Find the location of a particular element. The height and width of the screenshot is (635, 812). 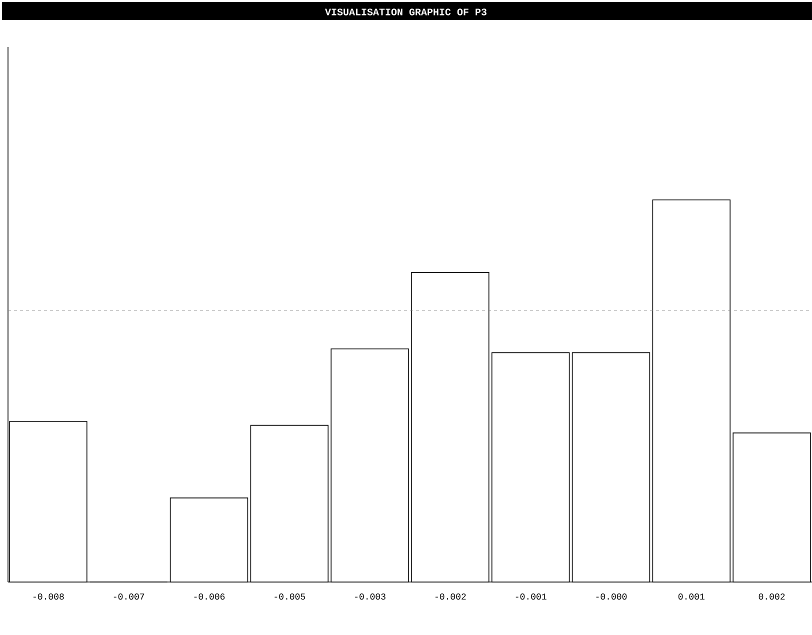

chart-title: VISUALISATION GRAPHIC OF P3 is located at coordinates (405, 12).